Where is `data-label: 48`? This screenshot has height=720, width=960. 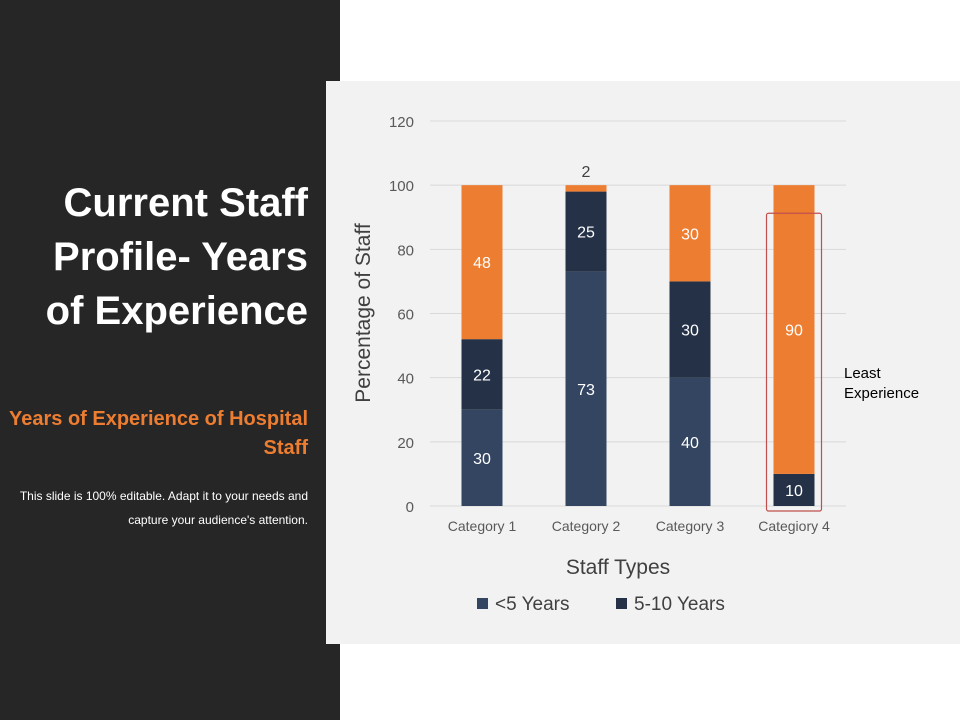 data-label: 48 is located at coordinates (482, 263).